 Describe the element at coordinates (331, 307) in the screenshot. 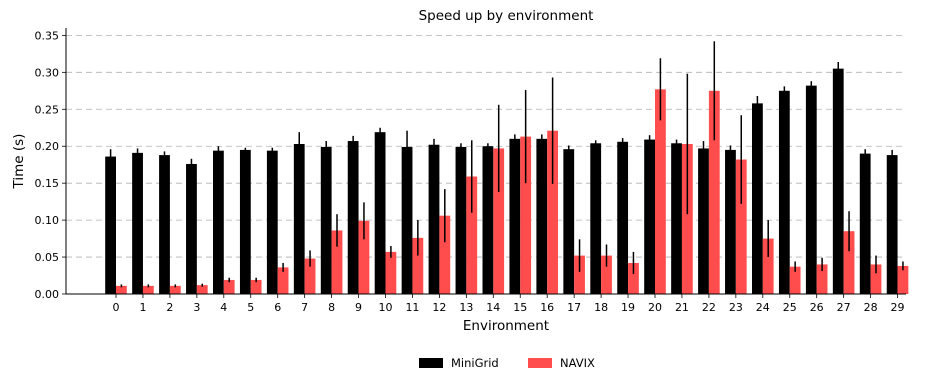

I see `x-tick-label: 8` at that location.